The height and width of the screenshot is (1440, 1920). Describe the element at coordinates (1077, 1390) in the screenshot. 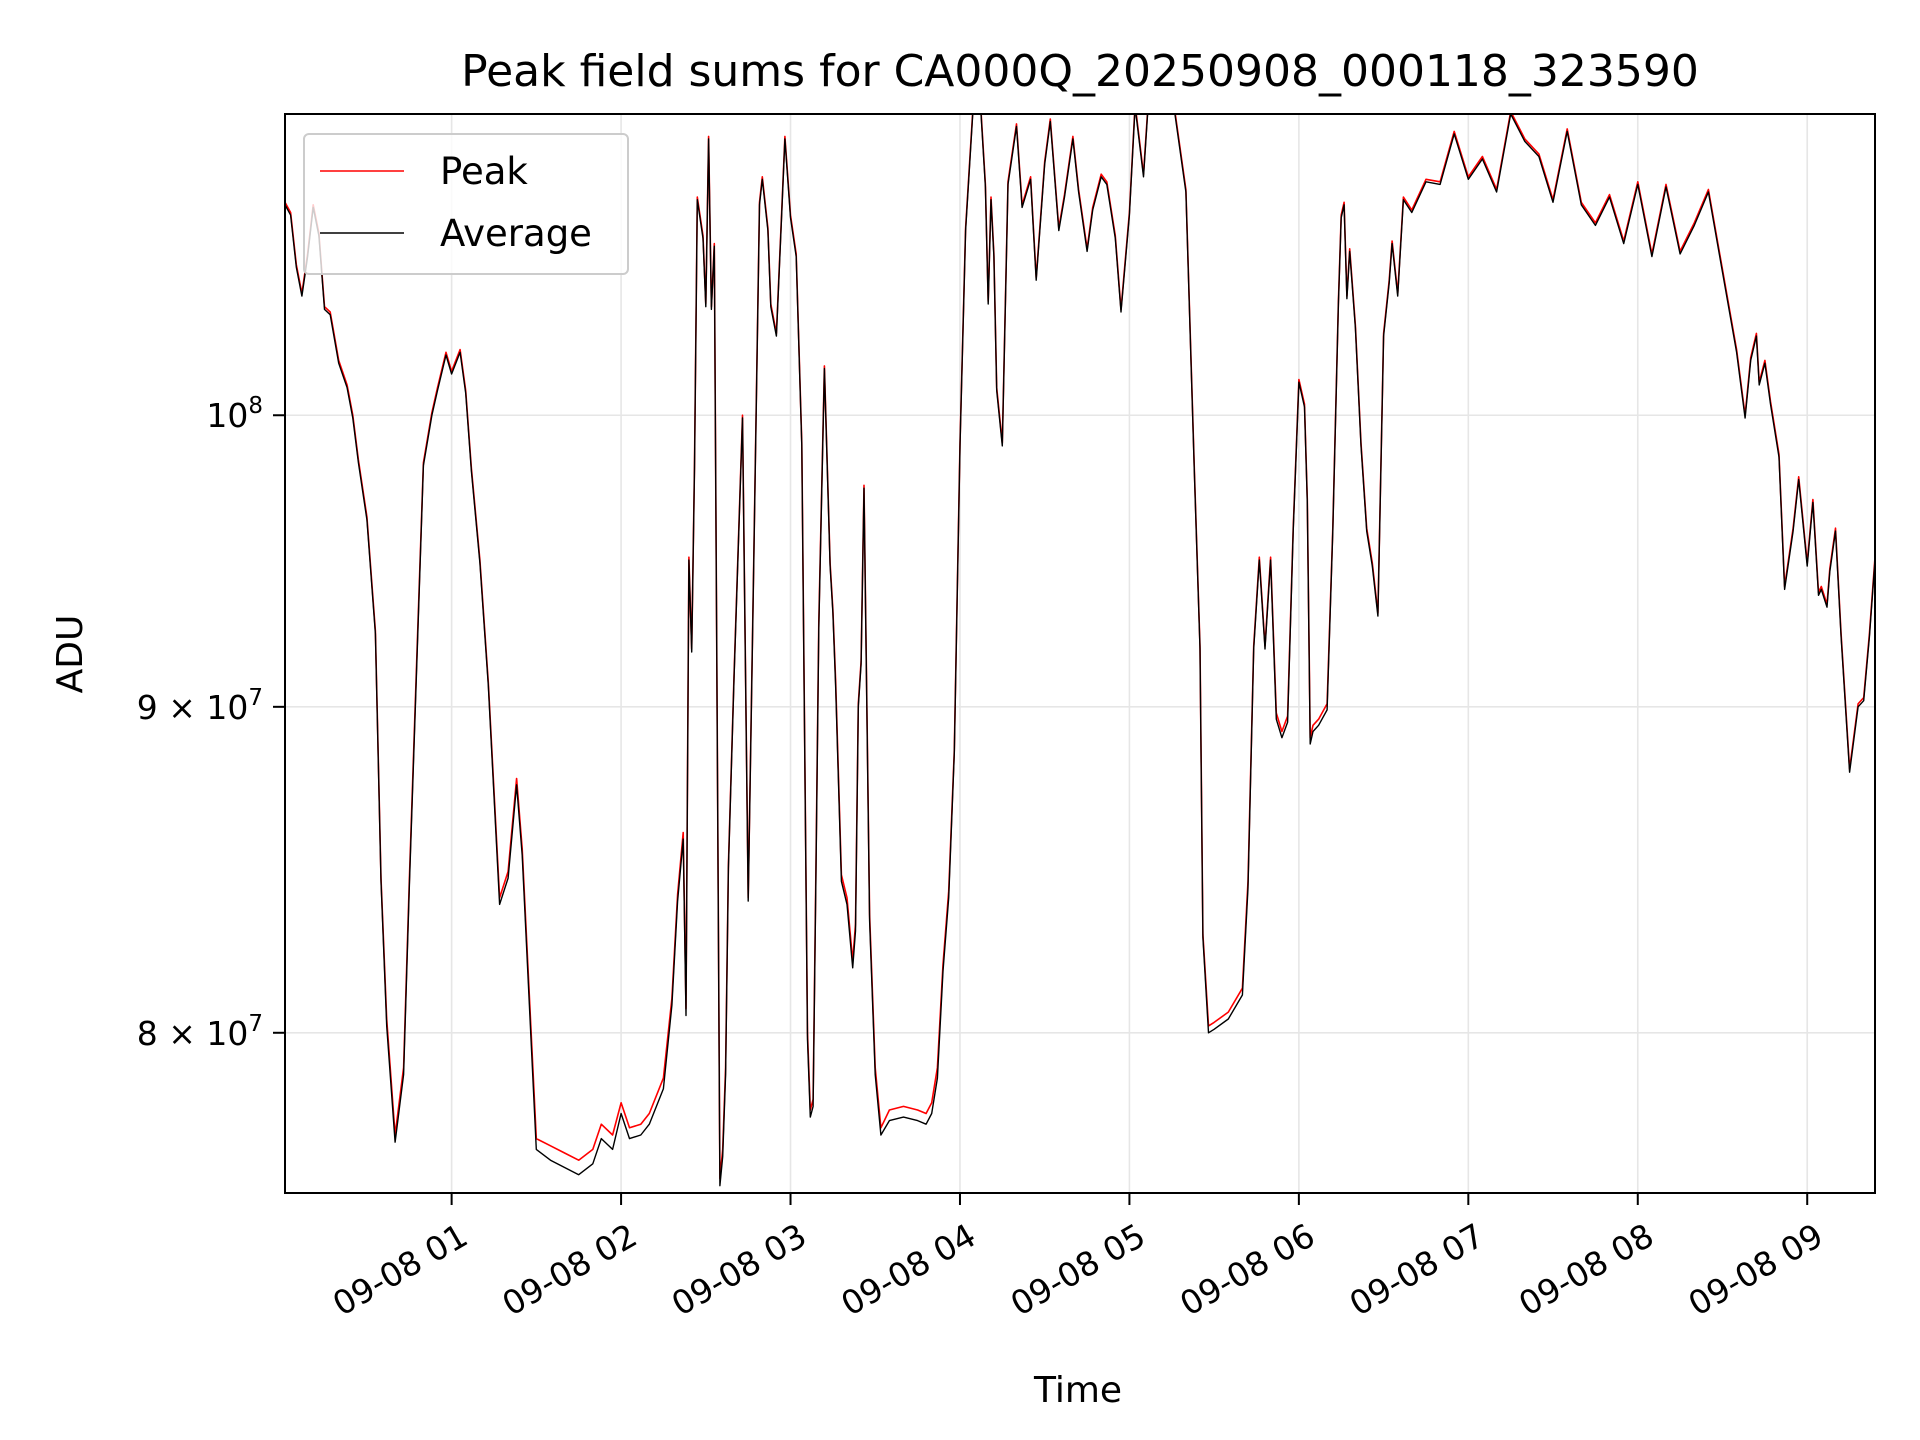

I see `x-axis-label: Time` at that location.